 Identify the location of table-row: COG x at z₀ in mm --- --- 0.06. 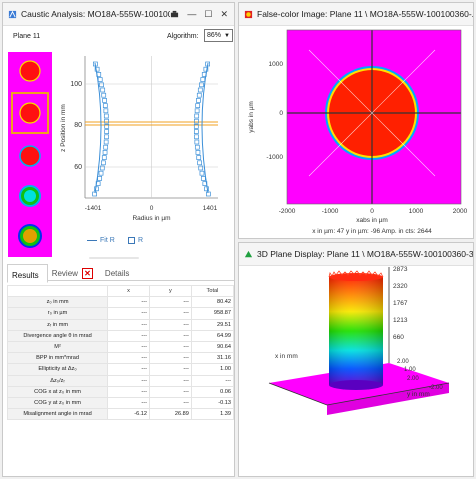
(120, 391).